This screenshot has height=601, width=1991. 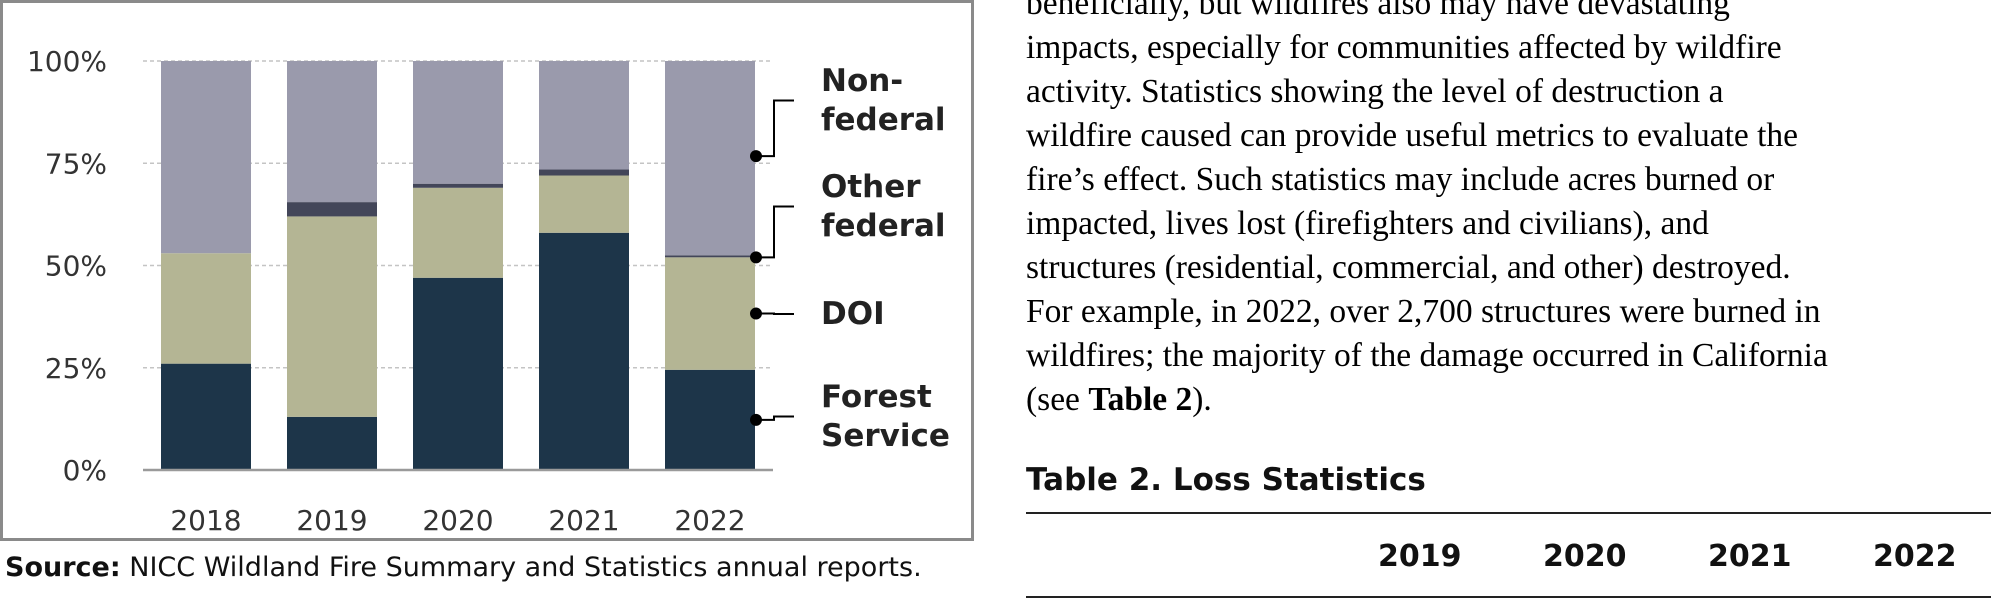 I want to click on legend-label: Other, so click(x=871, y=187).